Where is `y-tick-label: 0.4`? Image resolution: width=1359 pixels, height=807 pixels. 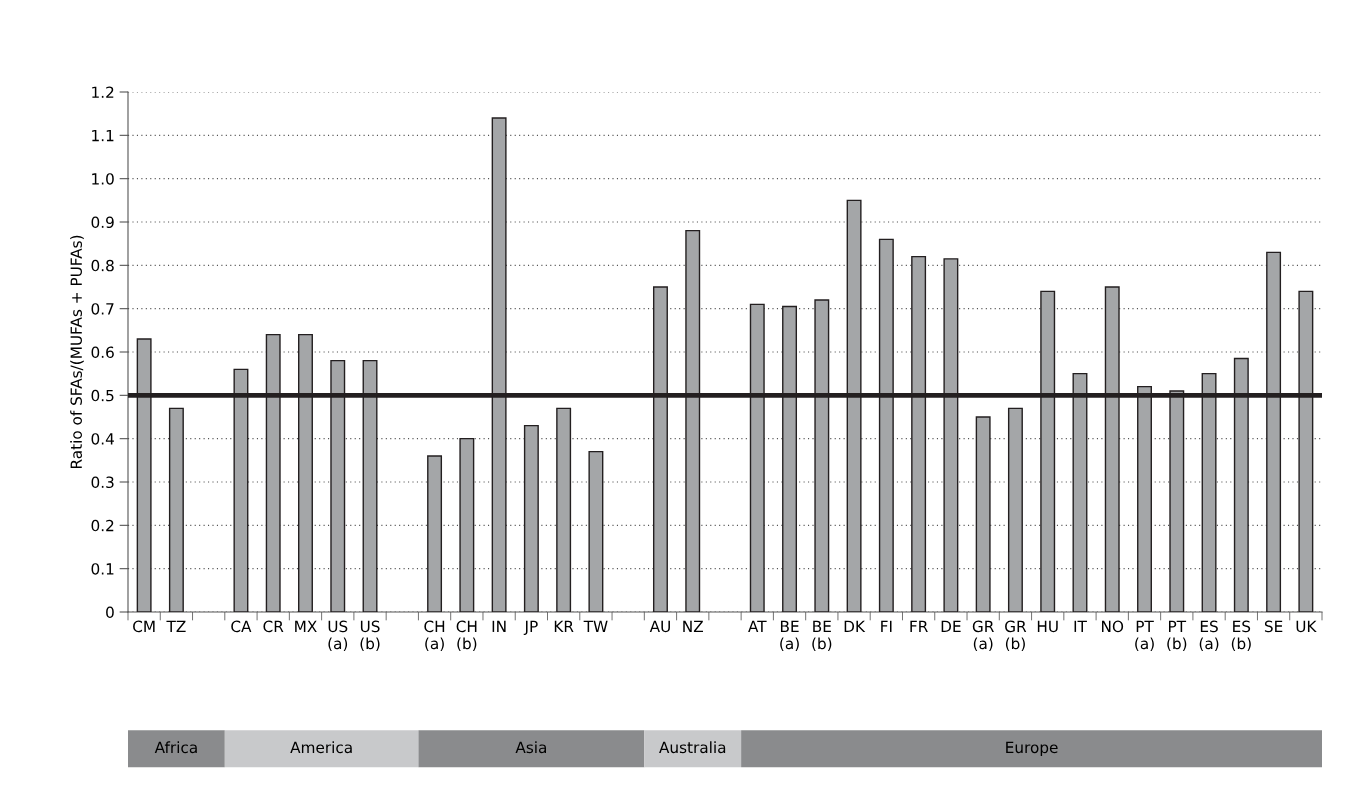 y-tick-label: 0.4 is located at coordinates (102, 439).